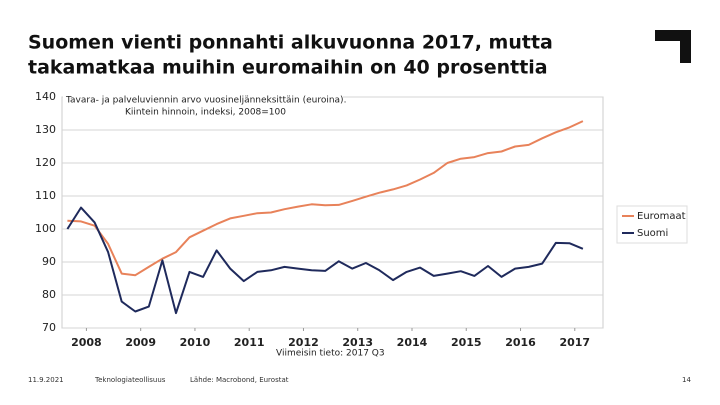 This screenshot has height=405, width=720. What do you see at coordinates (239, 380) in the screenshot?
I see `footer-source: Lähde: Macrobond, Eurostat` at bounding box center [239, 380].